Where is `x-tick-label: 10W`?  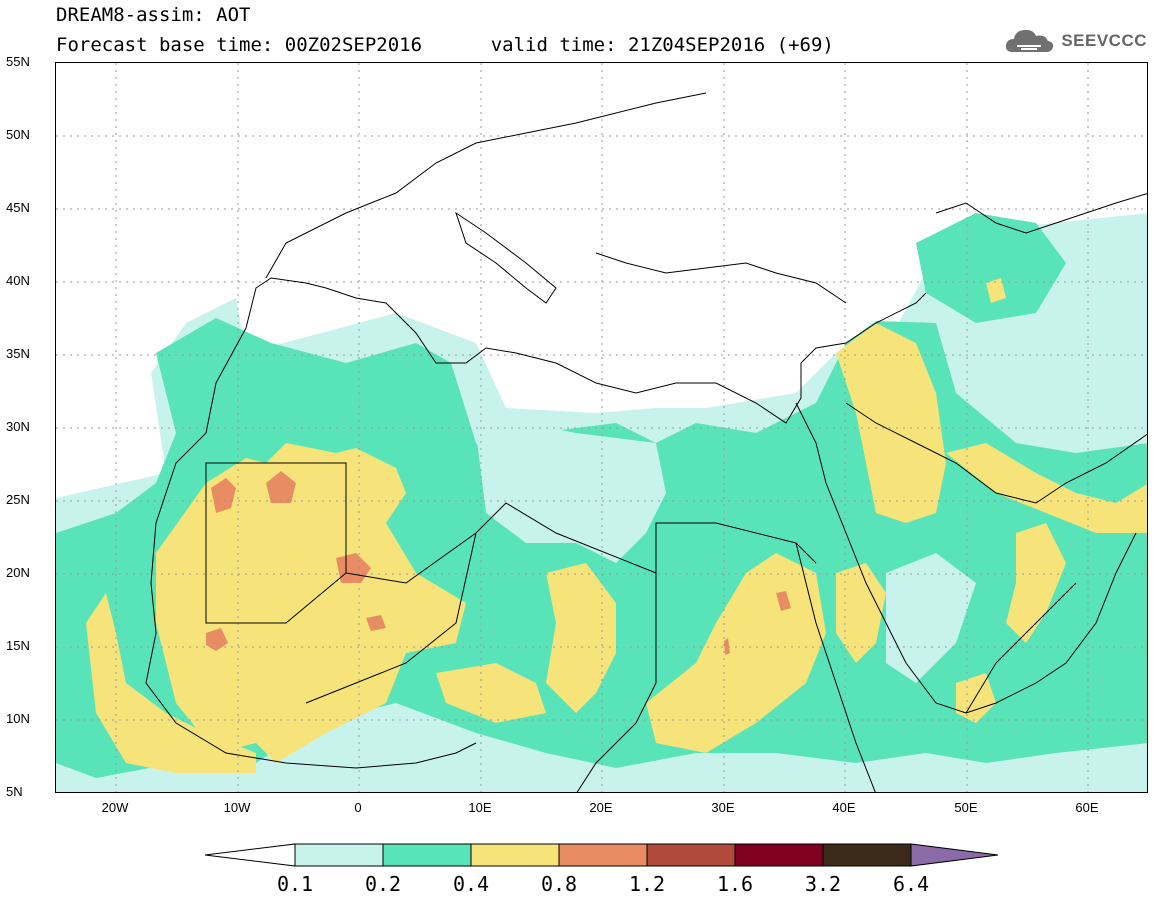
x-tick-label: 10W is located at coordinates (237, 807).